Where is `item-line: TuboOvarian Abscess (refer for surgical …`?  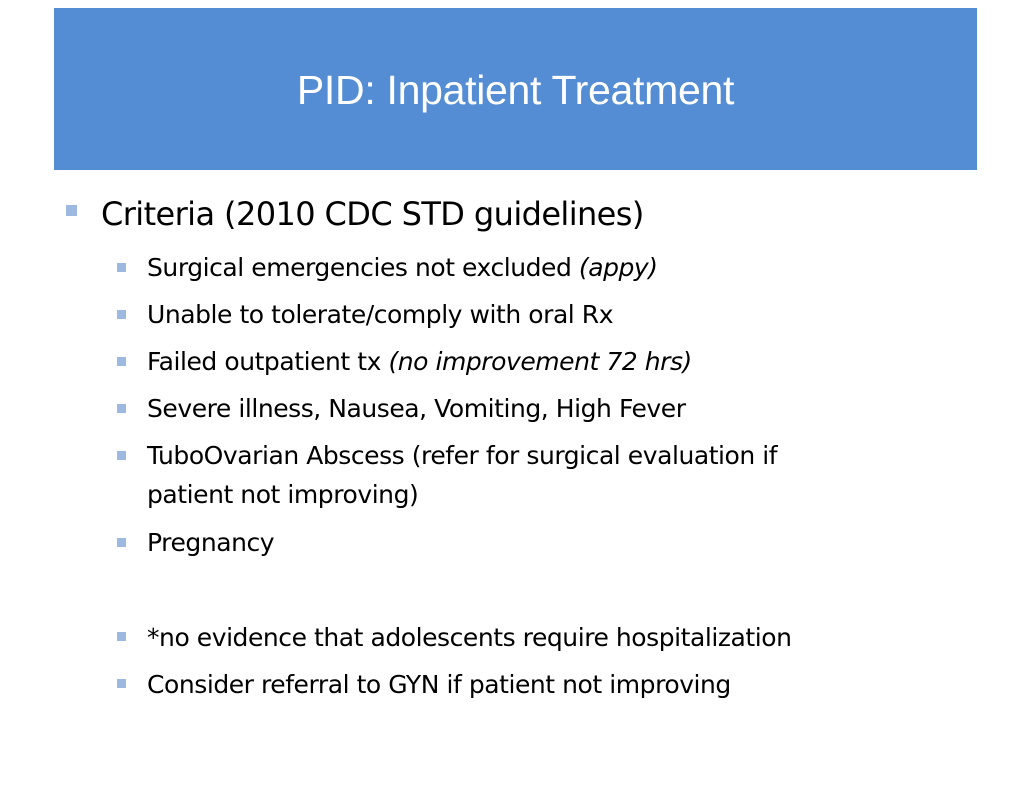 item-line: TuboOvarian Abscess (refer for surgical … is located at coordinates (462, 455).